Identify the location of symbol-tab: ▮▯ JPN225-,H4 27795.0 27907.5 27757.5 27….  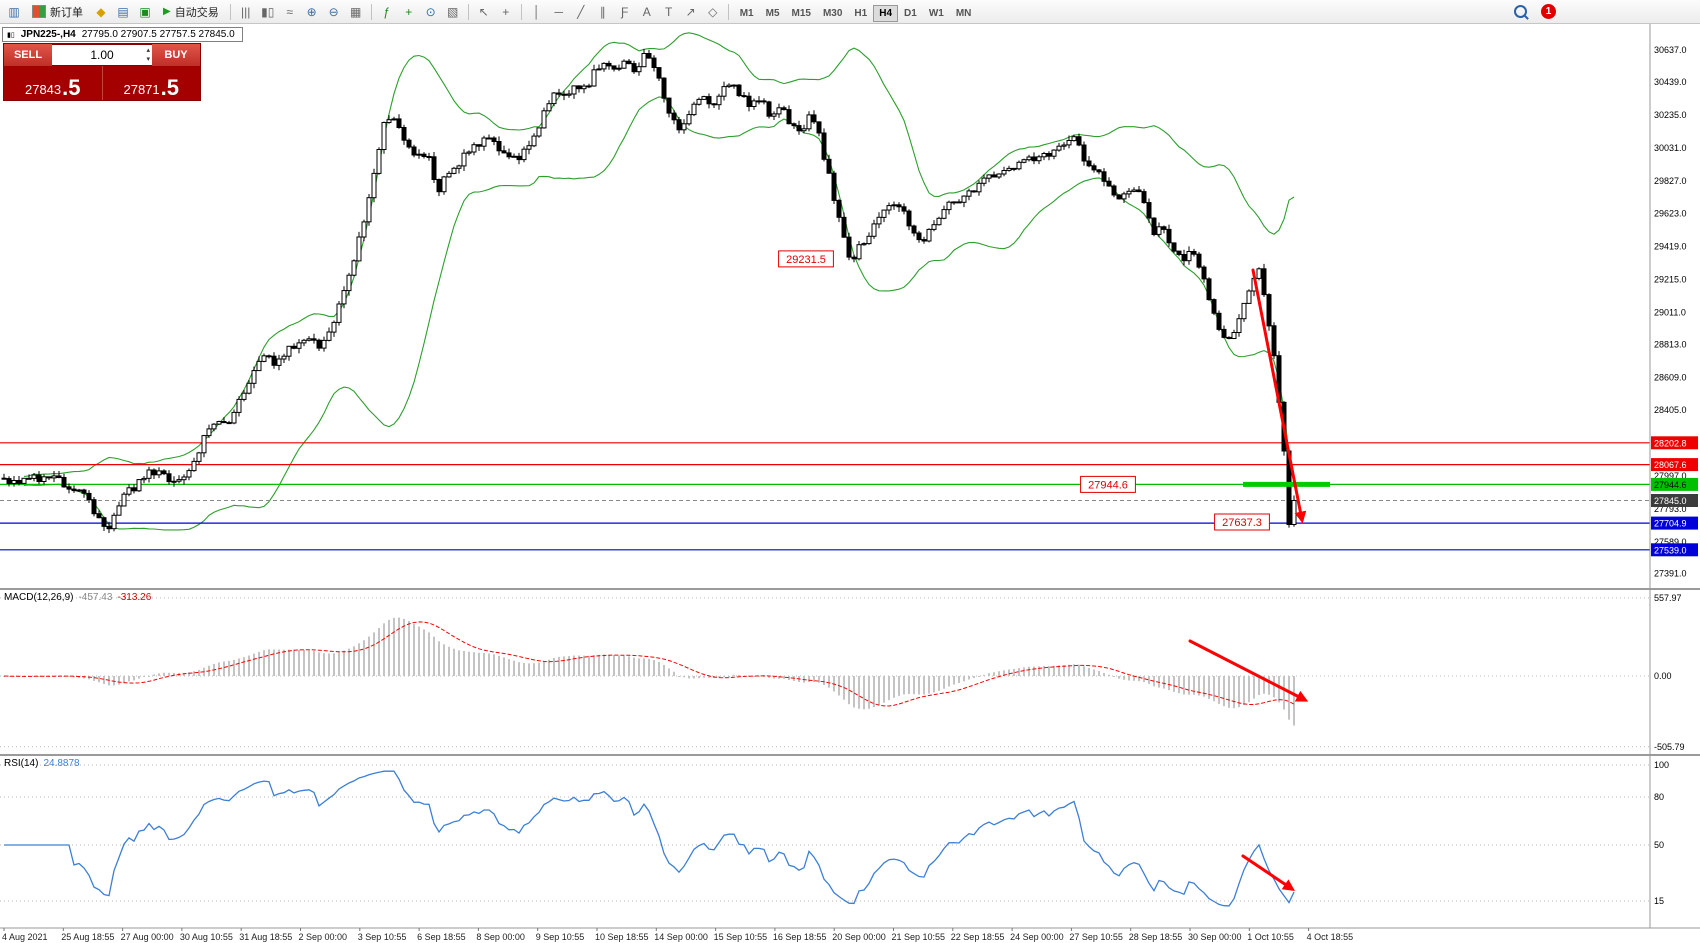
(122, 34).